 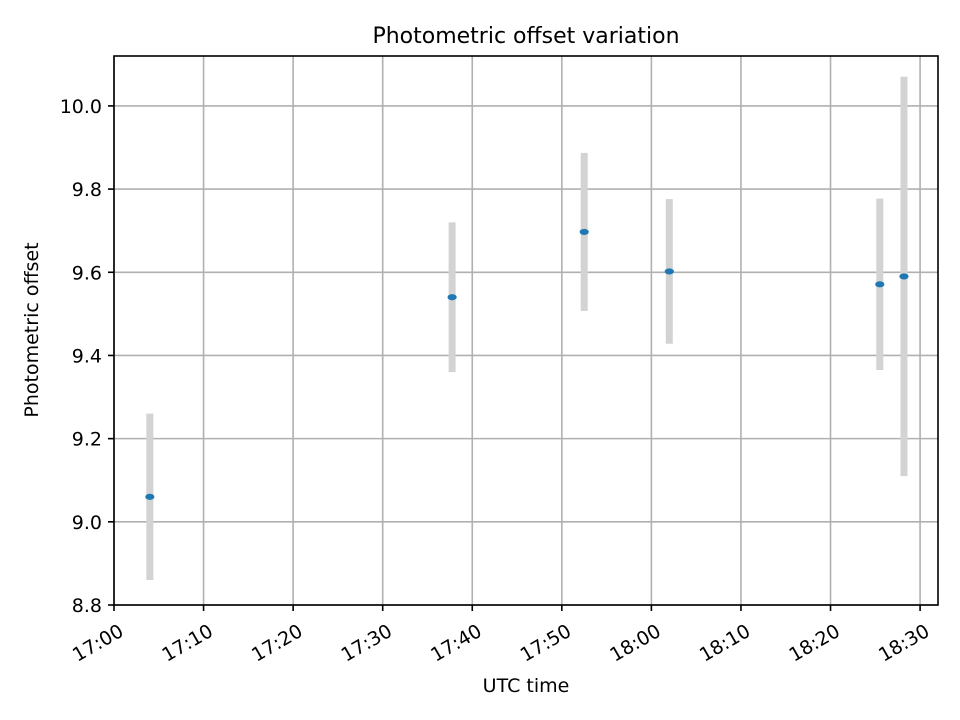 I want to click on y-tick-label: 10.0, so click(x=81, y=107).